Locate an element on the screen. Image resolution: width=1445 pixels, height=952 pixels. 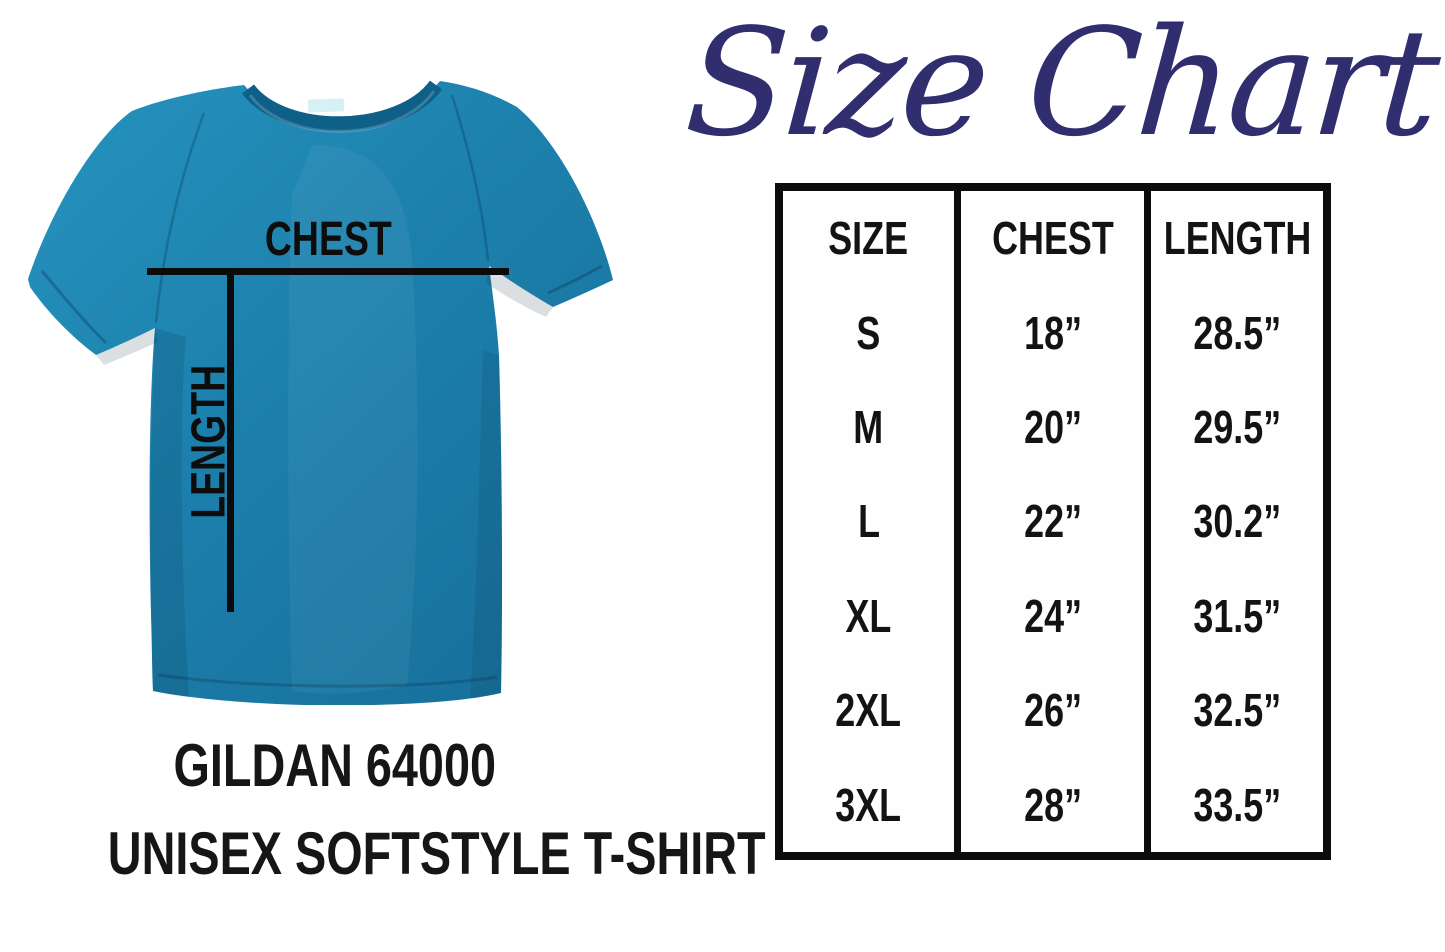
chest-cell: 22” is located at coordinates (1052, 521).